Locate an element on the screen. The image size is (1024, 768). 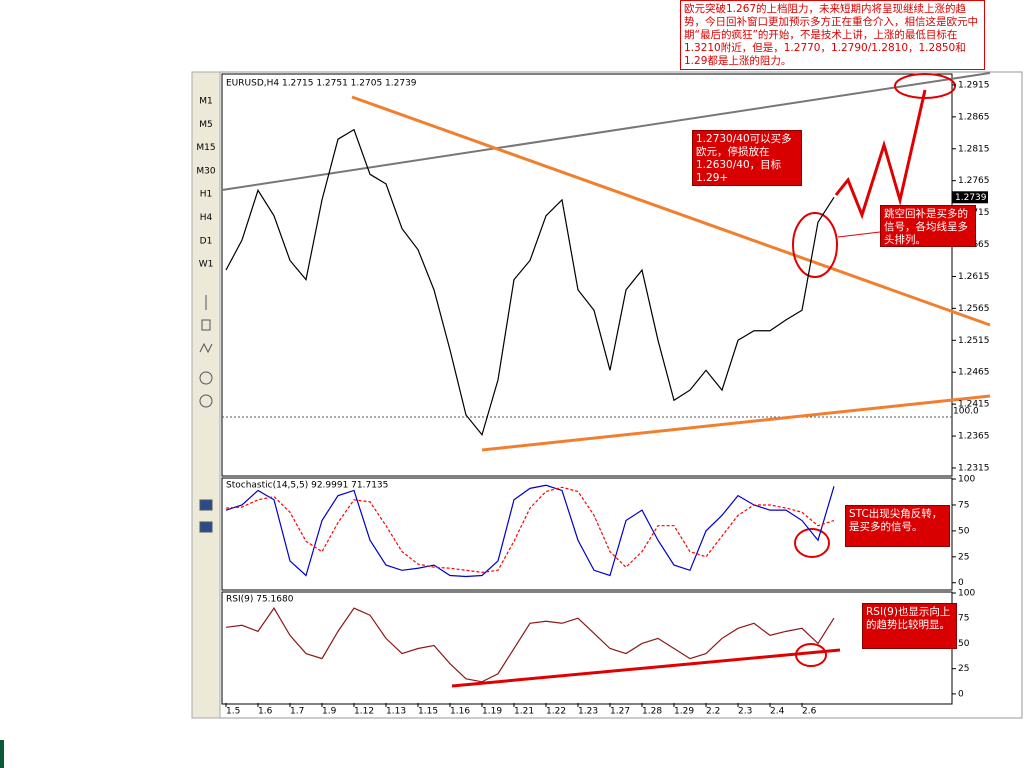
note-stc: STC出现尖角反转，是买多的信号。 is located at coordinates (897, 526).